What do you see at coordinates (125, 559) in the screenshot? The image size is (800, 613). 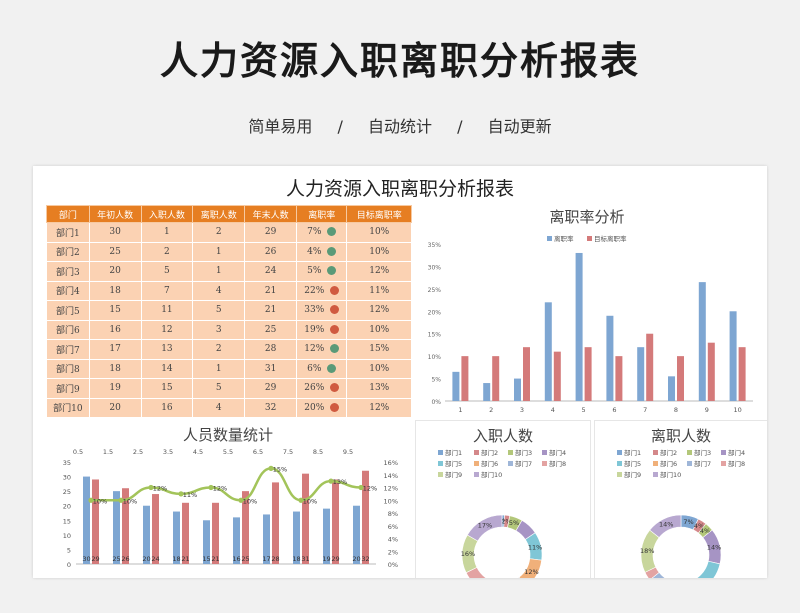 I see `bar-label: 26` at bounding box center [125, 559].